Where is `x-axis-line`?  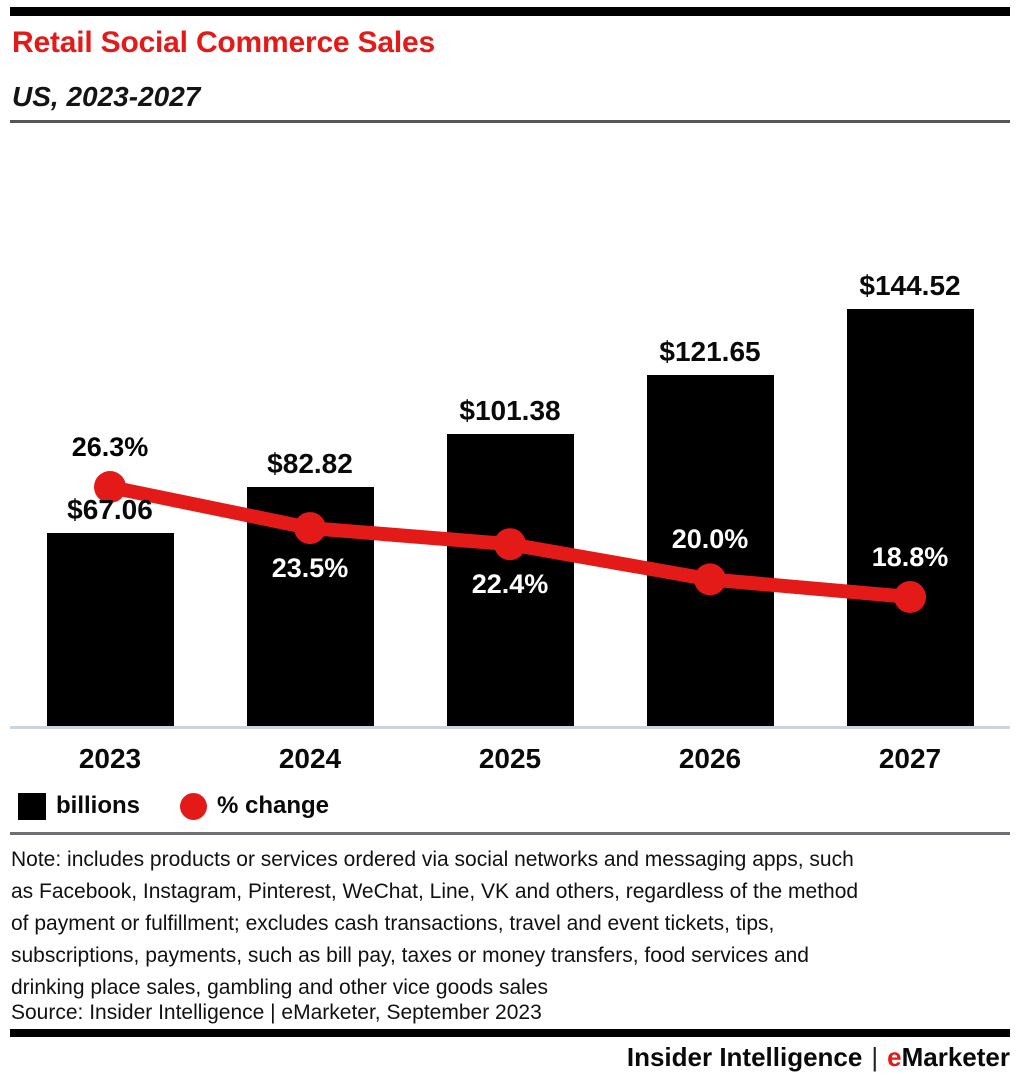 x-axis-line is located at coordinates (510, 727).